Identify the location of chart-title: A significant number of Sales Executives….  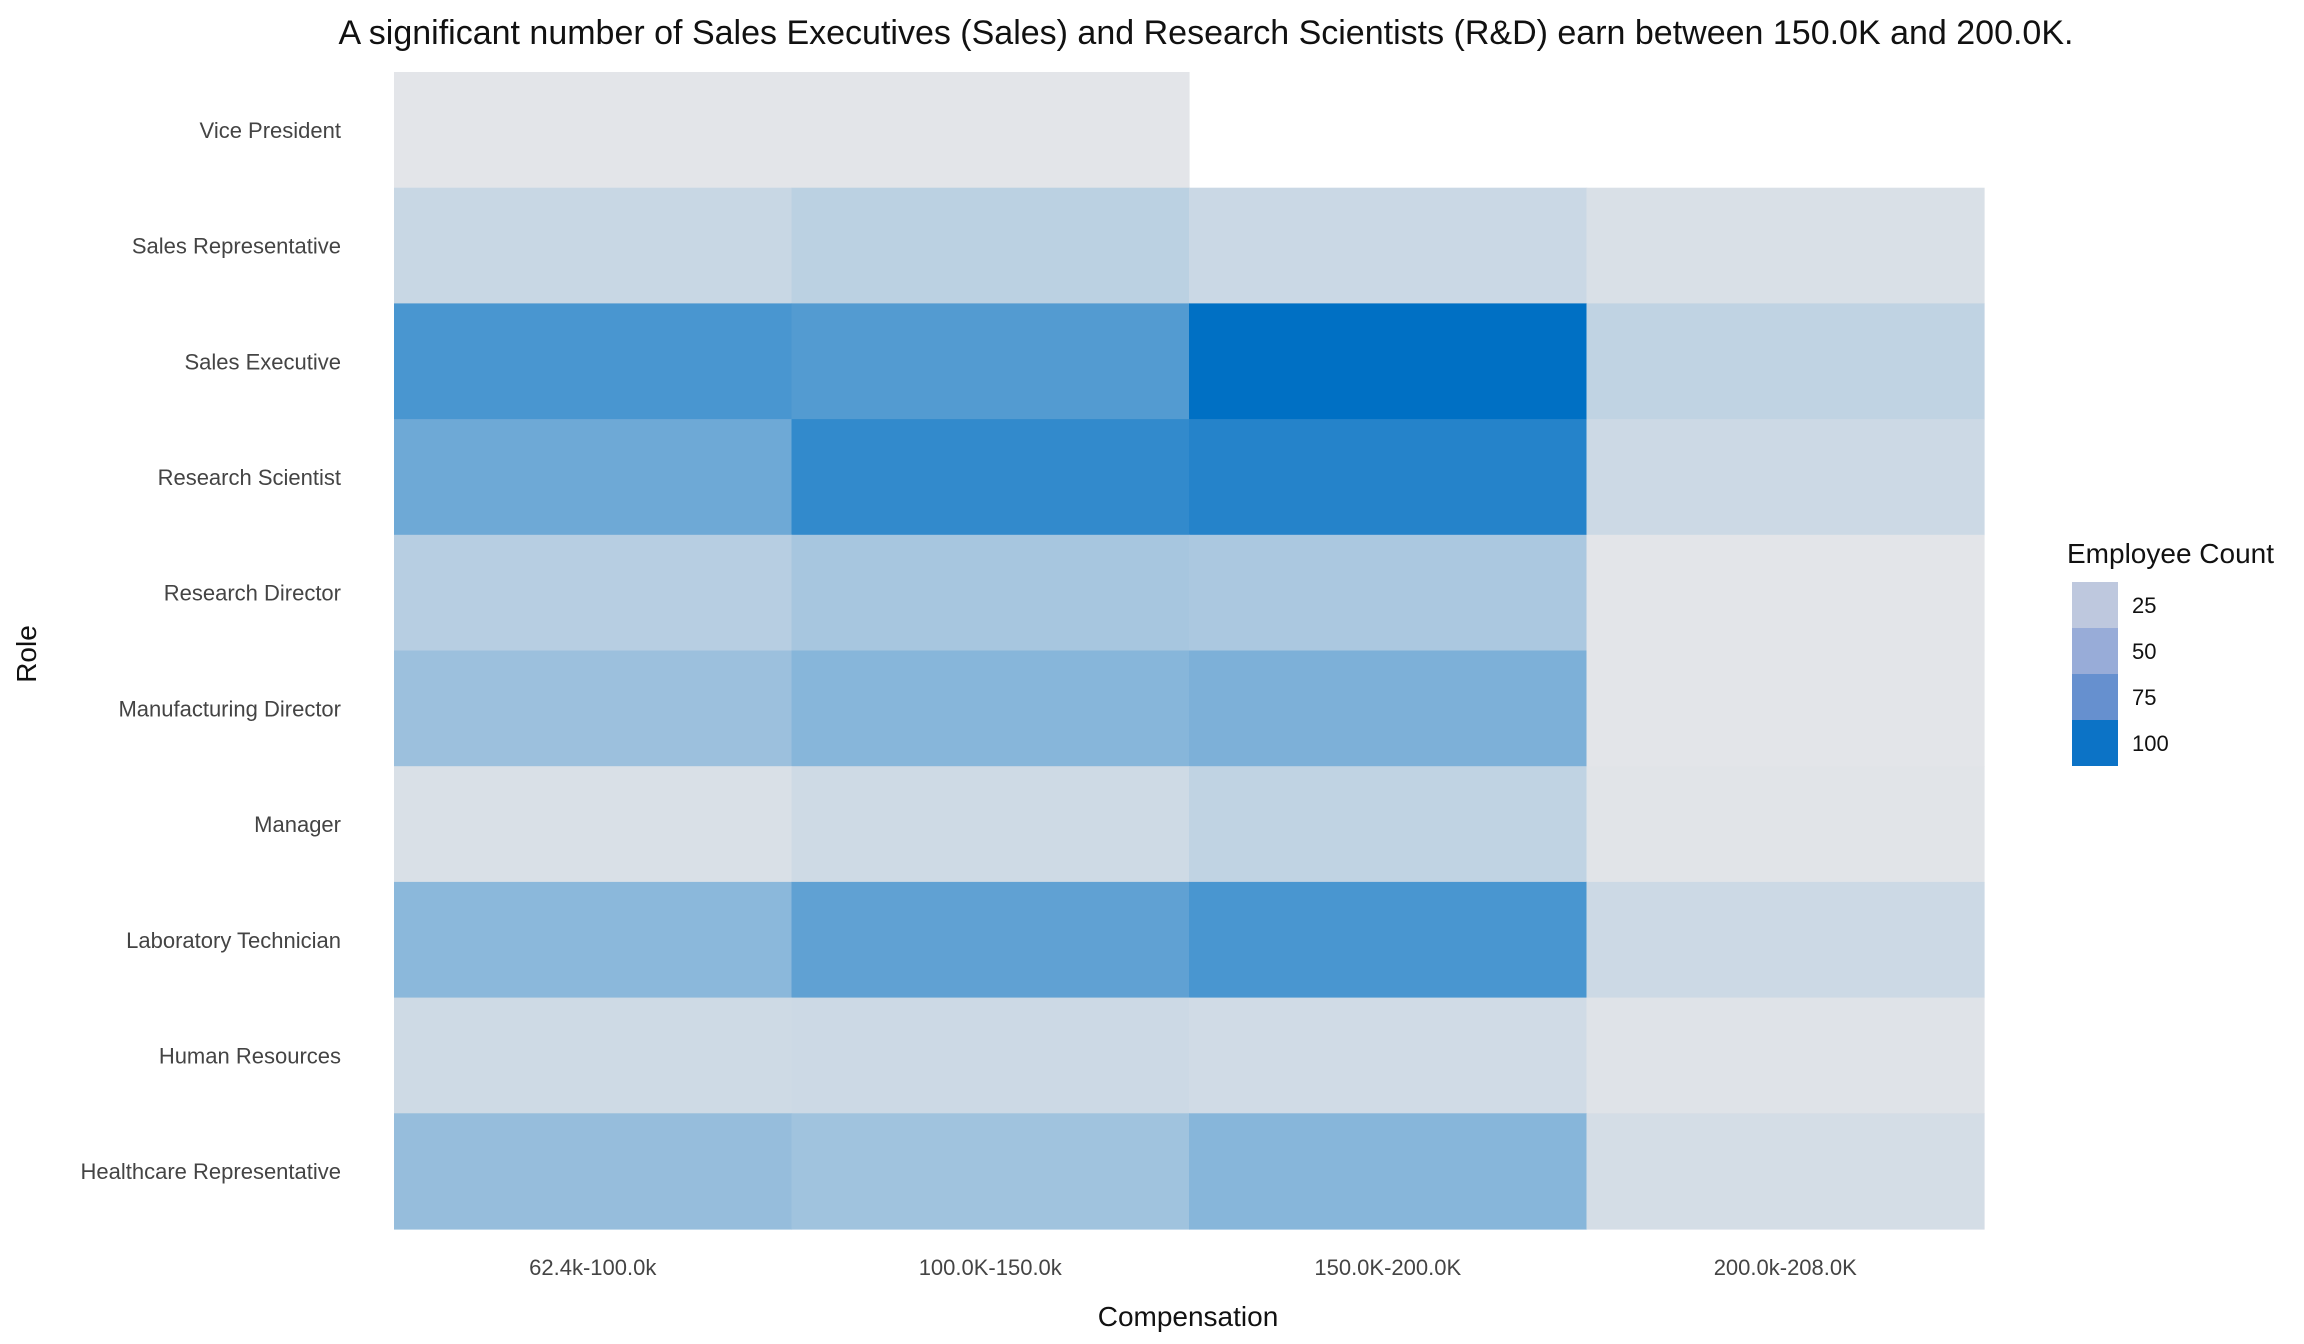
(1206, 33).